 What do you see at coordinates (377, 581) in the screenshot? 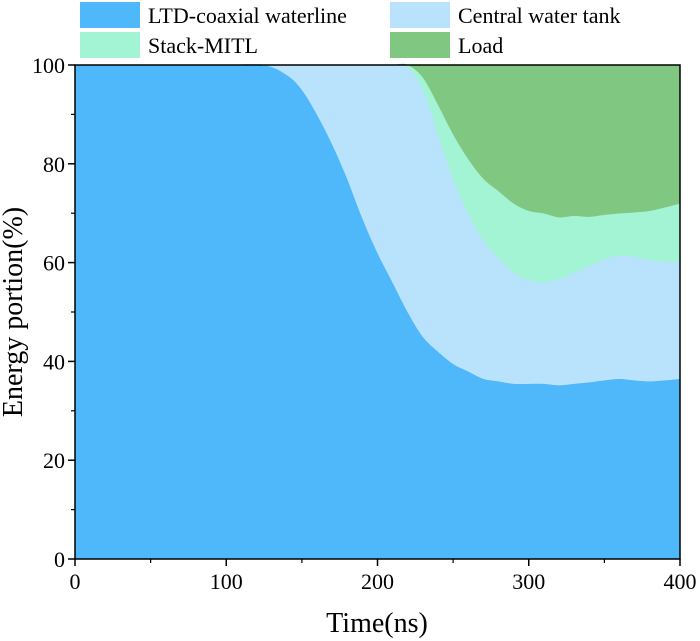
I see `x-tick-label: 200` at bounding box center [377, 581].